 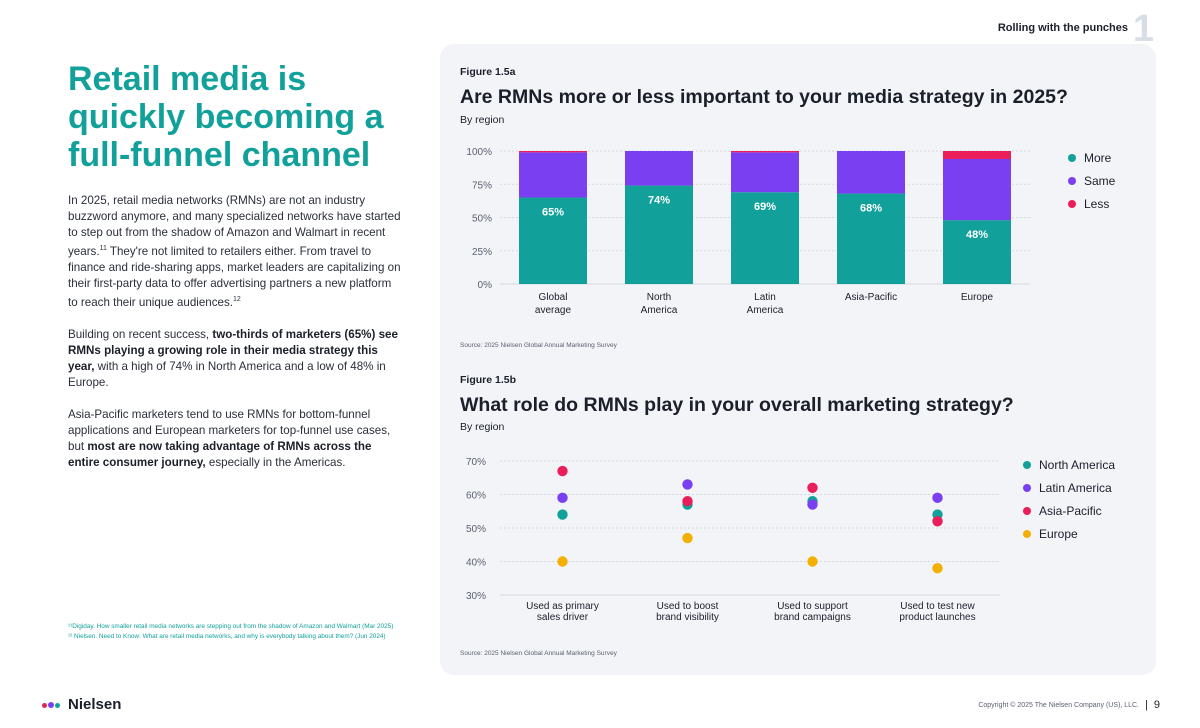 What do you see at coordinates (476, 596) in the screenshot?
I see `y-tick-label: 30%` at bounding box center [476, 596].